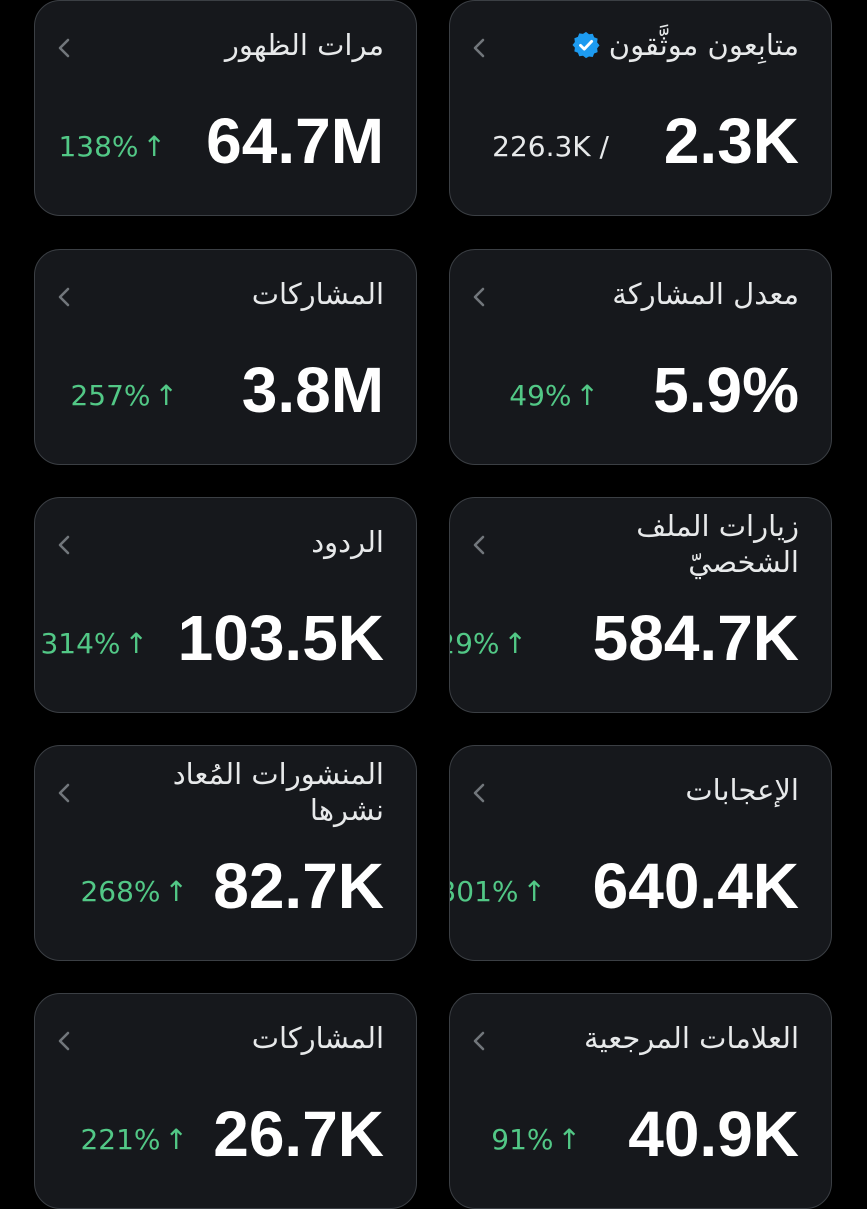  I want to click on stat-title: زيارات الملف الشخصيّ, so click(664, 544).